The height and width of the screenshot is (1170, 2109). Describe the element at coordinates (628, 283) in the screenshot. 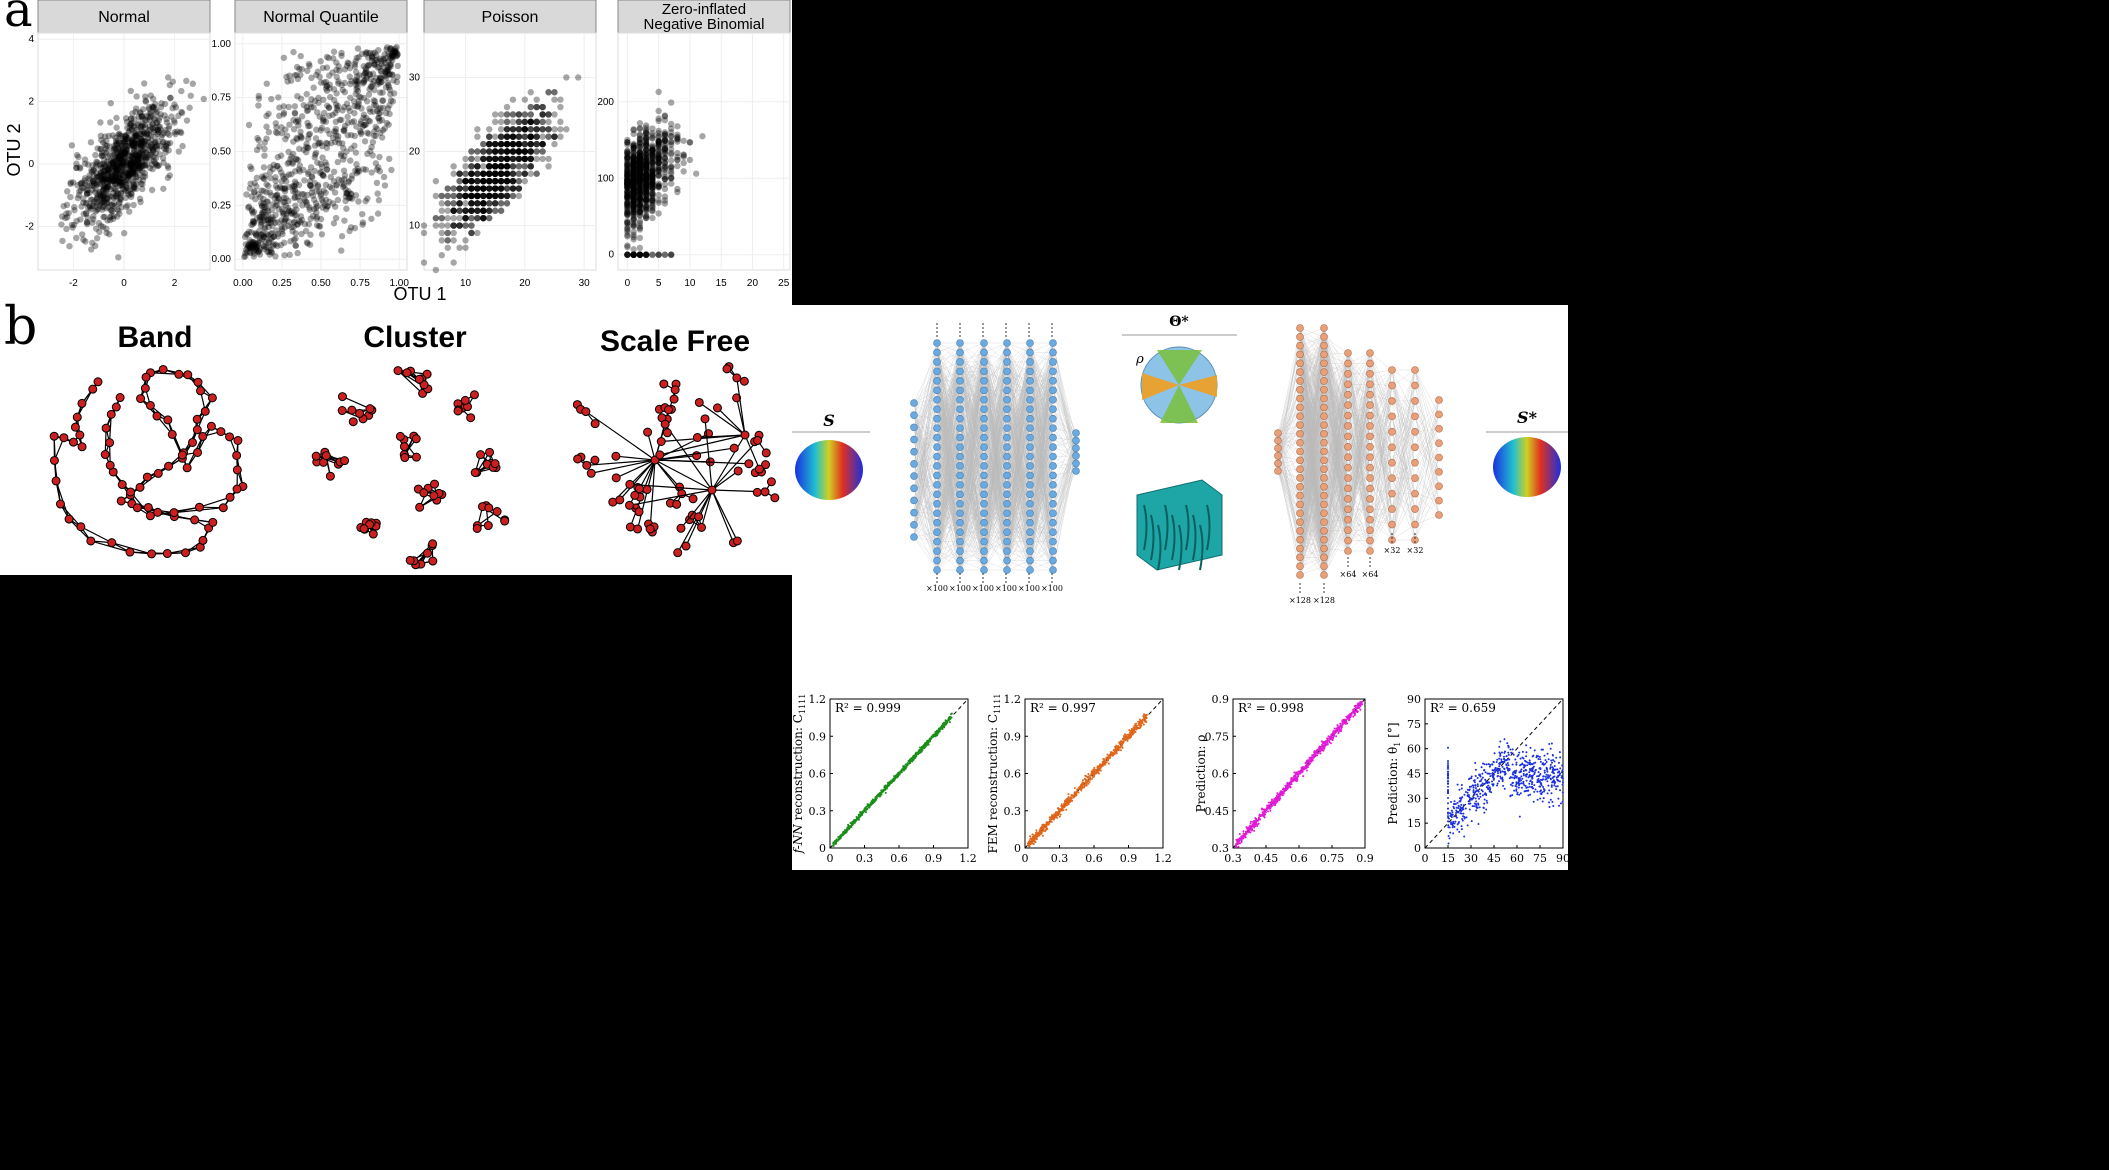

I see `x-tick-label: 0` at that location.